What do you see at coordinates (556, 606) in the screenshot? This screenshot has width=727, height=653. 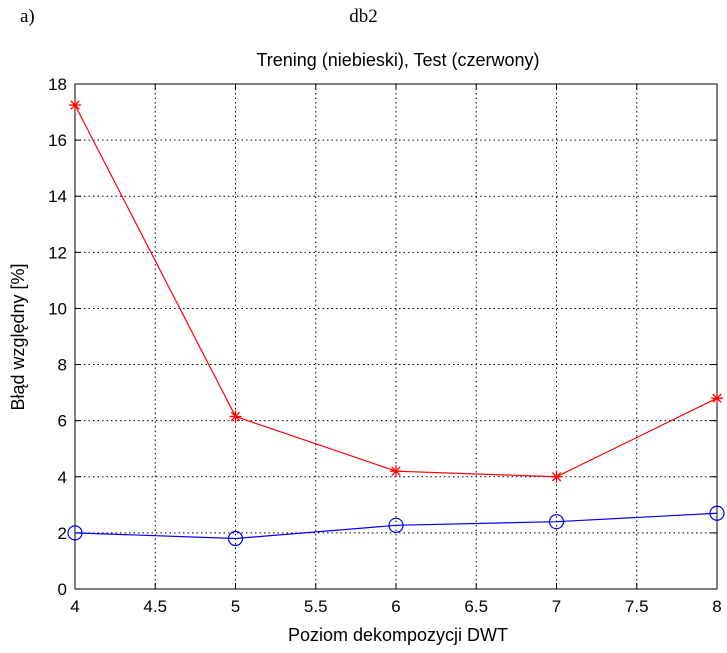 I see `x-tick-label: 7` at bounding box center [556, 606].